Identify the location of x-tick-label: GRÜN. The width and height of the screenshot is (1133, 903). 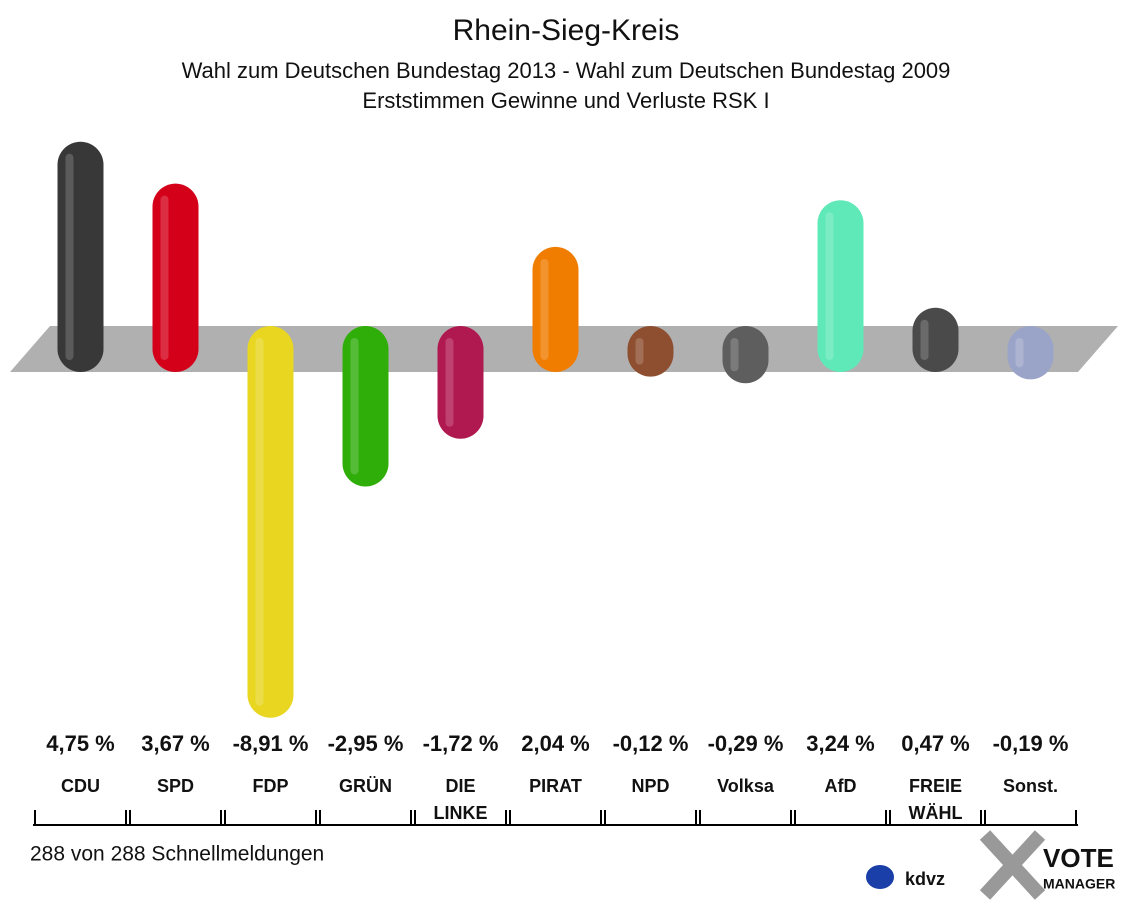
(365, 786).